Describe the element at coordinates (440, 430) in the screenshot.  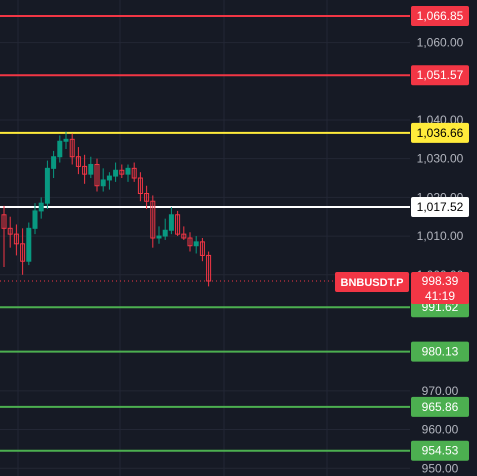
I see `price-tick-label: 960.00` at that location.